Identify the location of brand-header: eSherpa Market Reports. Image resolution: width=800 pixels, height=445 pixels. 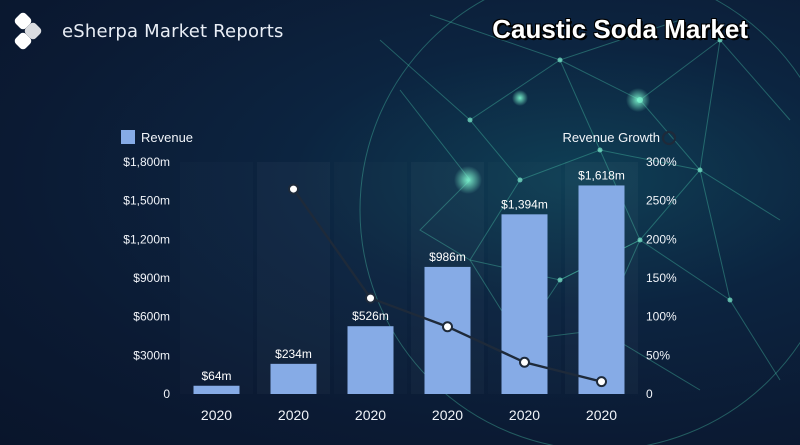
(147, 31).